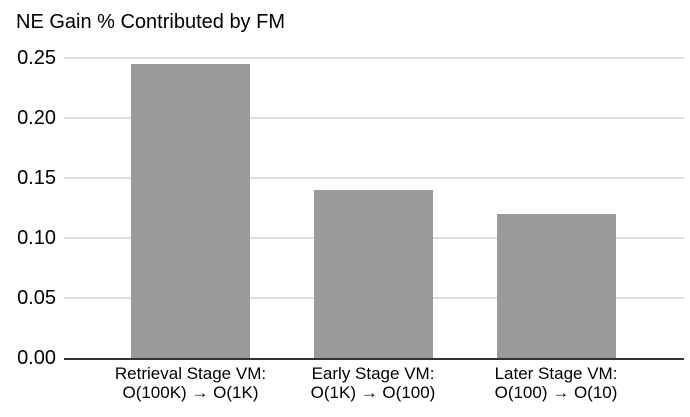 Image resolution: width=690 pixels, height=417 pixels. I want to click on y-tick-label: 0.25, so click(36, 58).